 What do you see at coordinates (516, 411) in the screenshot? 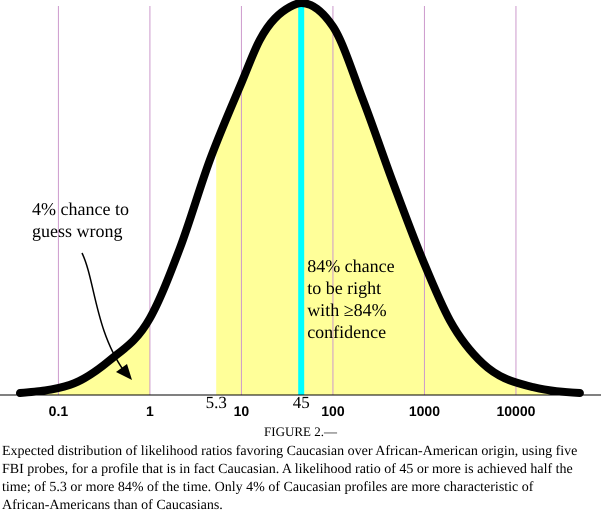
I see `x-tick-label: 10000` at bounding box center [516, 411].